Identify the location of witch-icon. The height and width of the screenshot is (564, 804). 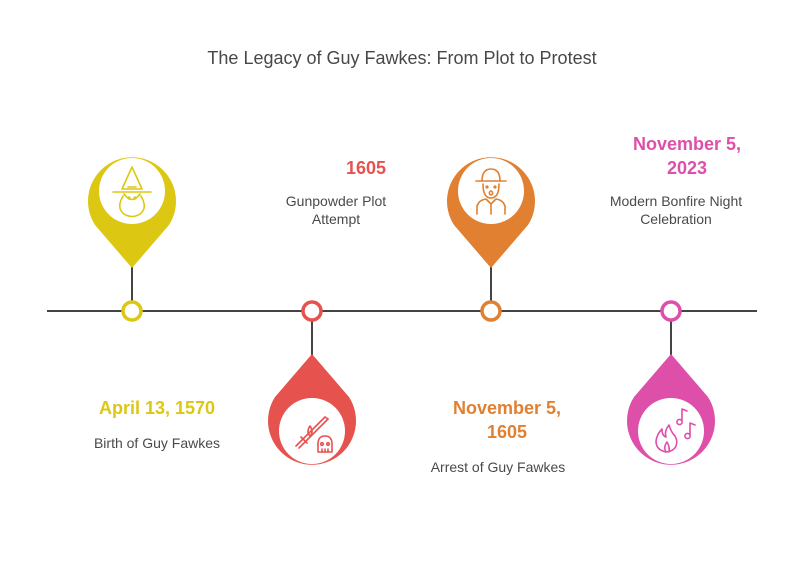
(132, 192).